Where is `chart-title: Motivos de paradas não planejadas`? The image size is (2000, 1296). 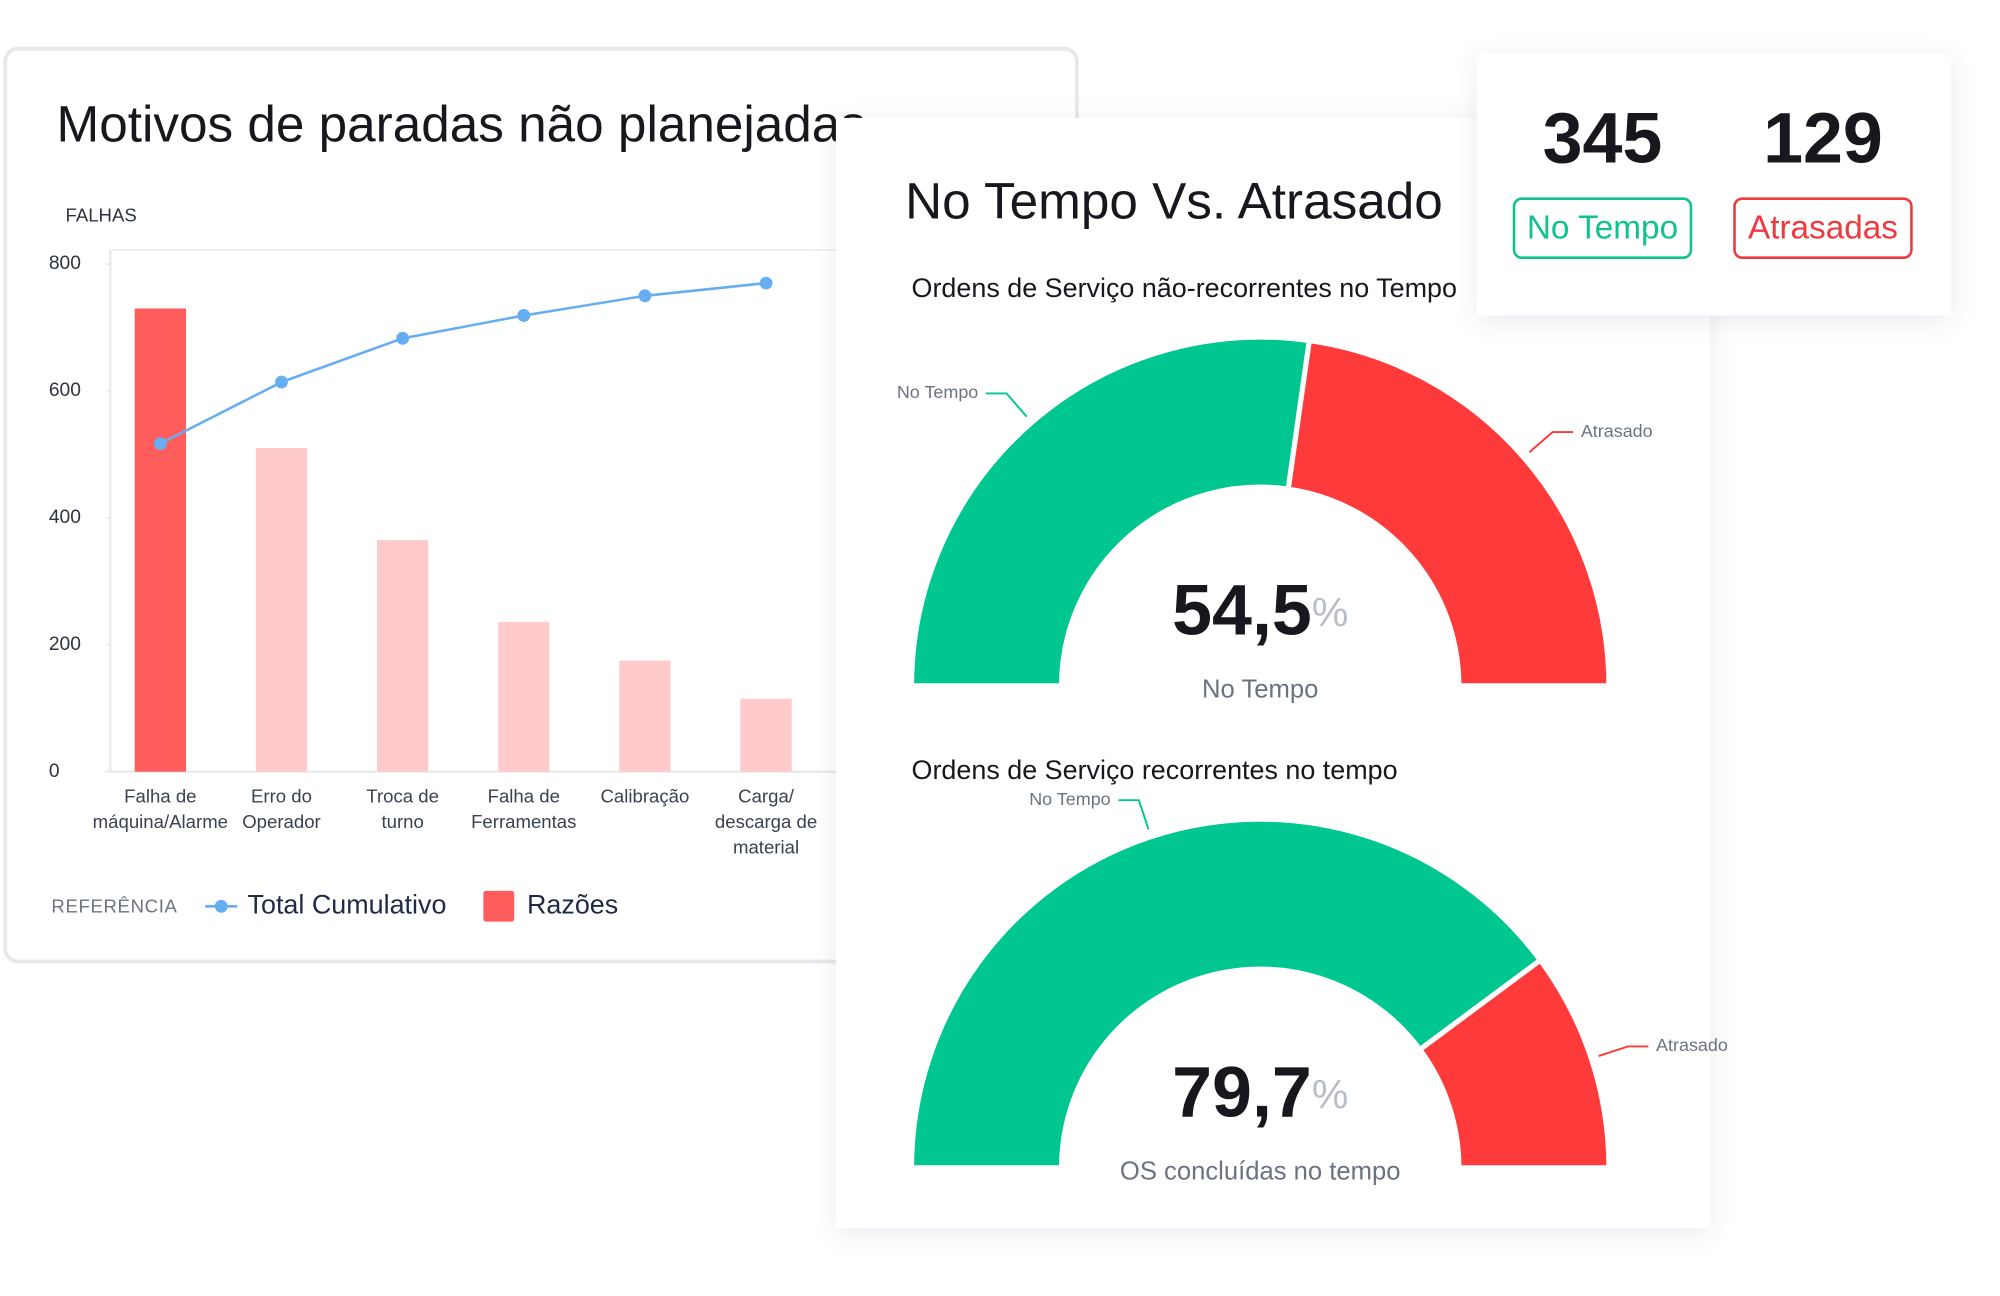
chart-title: Motivos de paradas não planejadas is located at coordinates (461, 124).